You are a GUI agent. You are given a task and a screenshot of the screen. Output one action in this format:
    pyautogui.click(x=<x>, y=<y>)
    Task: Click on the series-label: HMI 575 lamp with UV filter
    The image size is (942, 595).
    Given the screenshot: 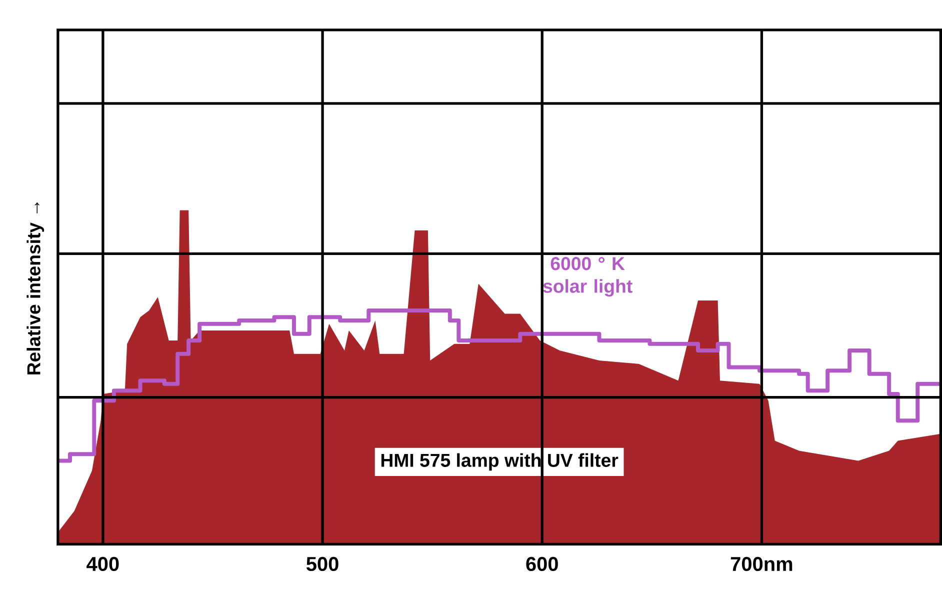 What is the action you would take?
    pyautogui.click(x=499, y=462)
    